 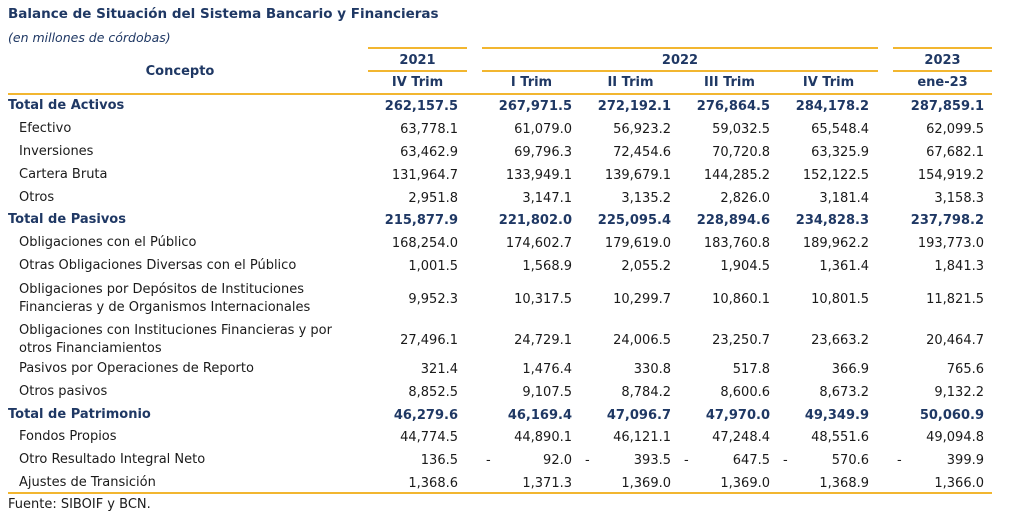 What do you see at coordinates (840, 299) in the screenshot?
I see `value-cell: 10,801.5` at bounding box center [840, 299].